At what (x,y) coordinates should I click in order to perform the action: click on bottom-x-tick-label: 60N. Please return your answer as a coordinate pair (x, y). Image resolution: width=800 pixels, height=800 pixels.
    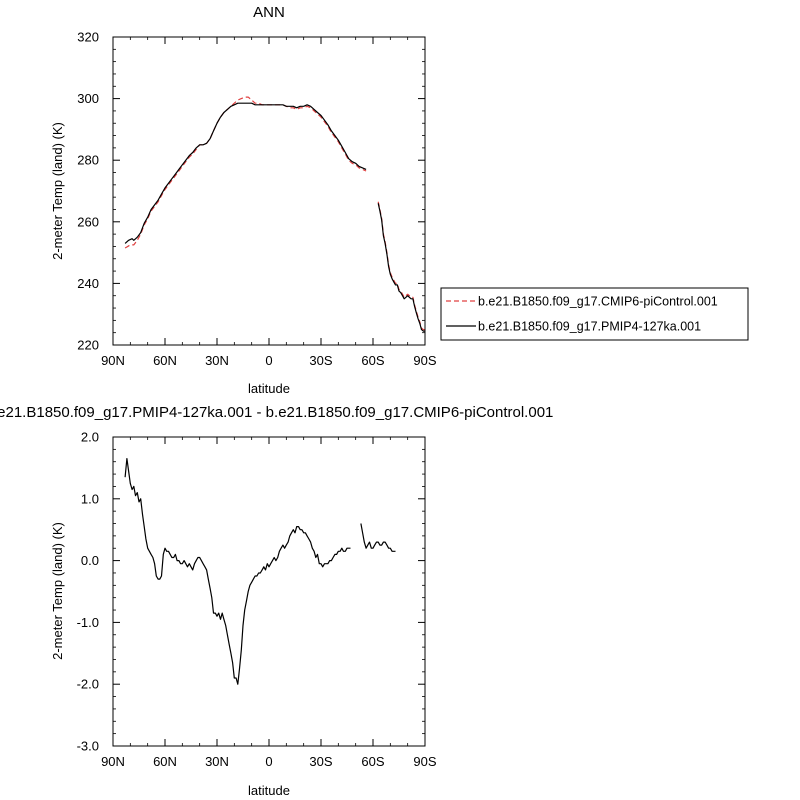
    Looking at the image, I should click on (165, 761).